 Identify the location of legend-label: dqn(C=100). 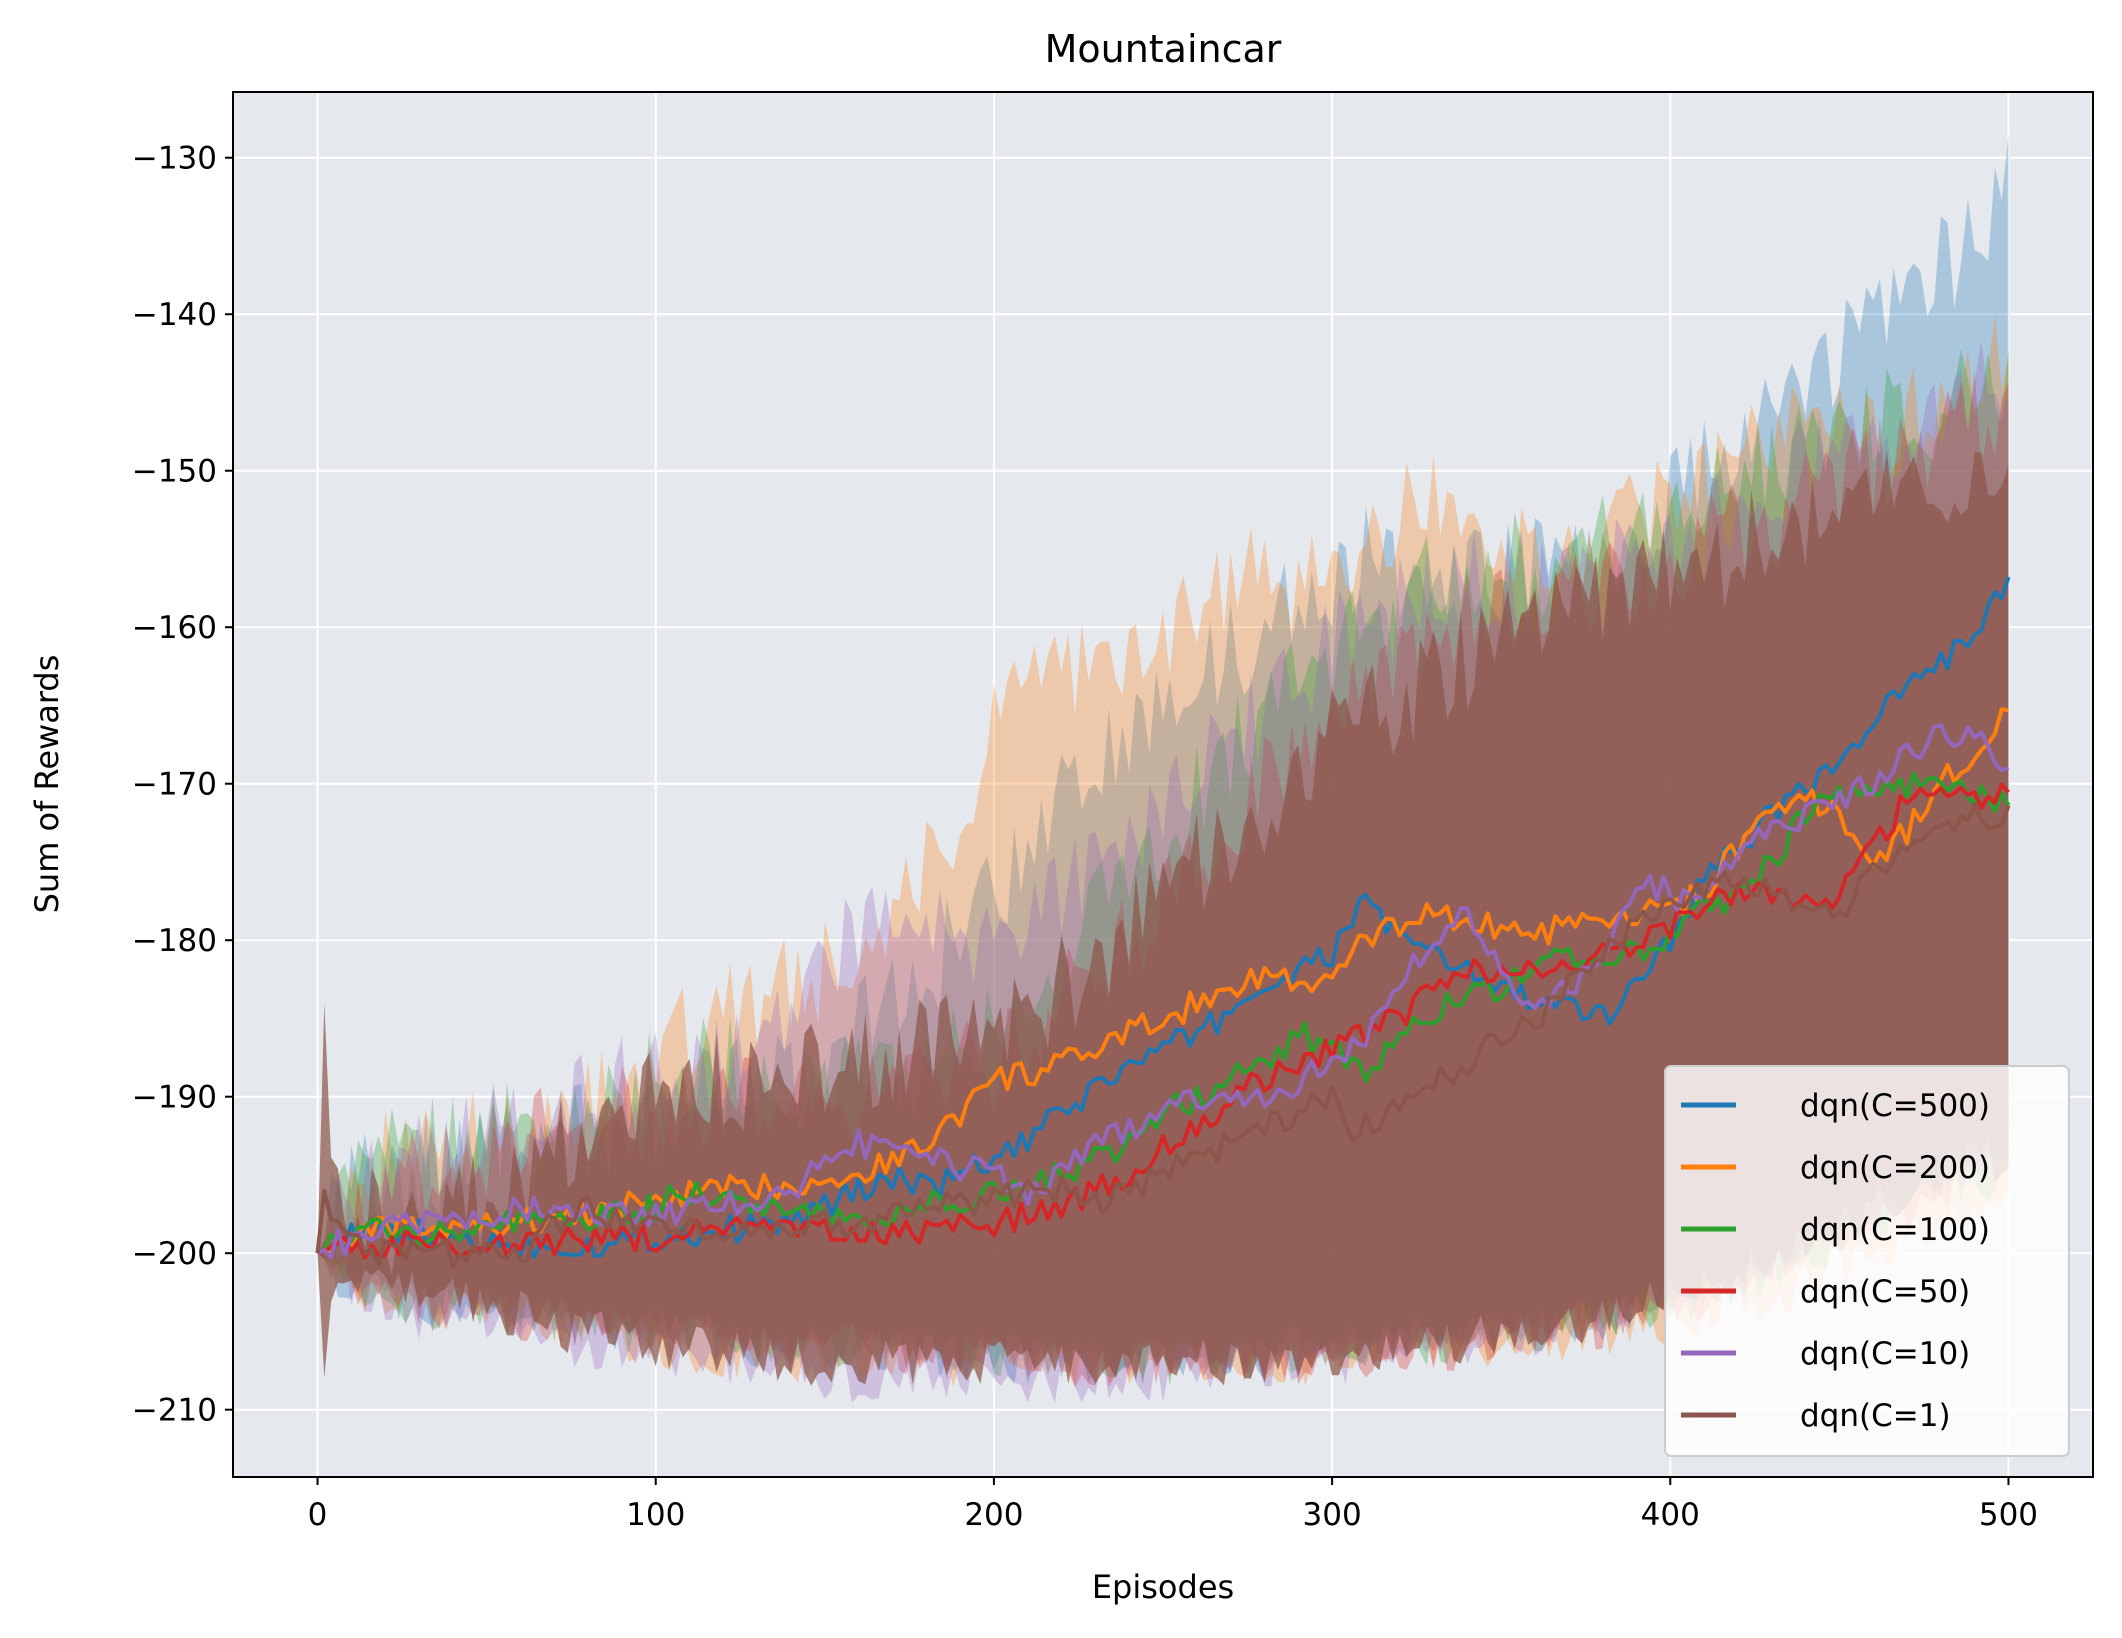
(1895, 1230).